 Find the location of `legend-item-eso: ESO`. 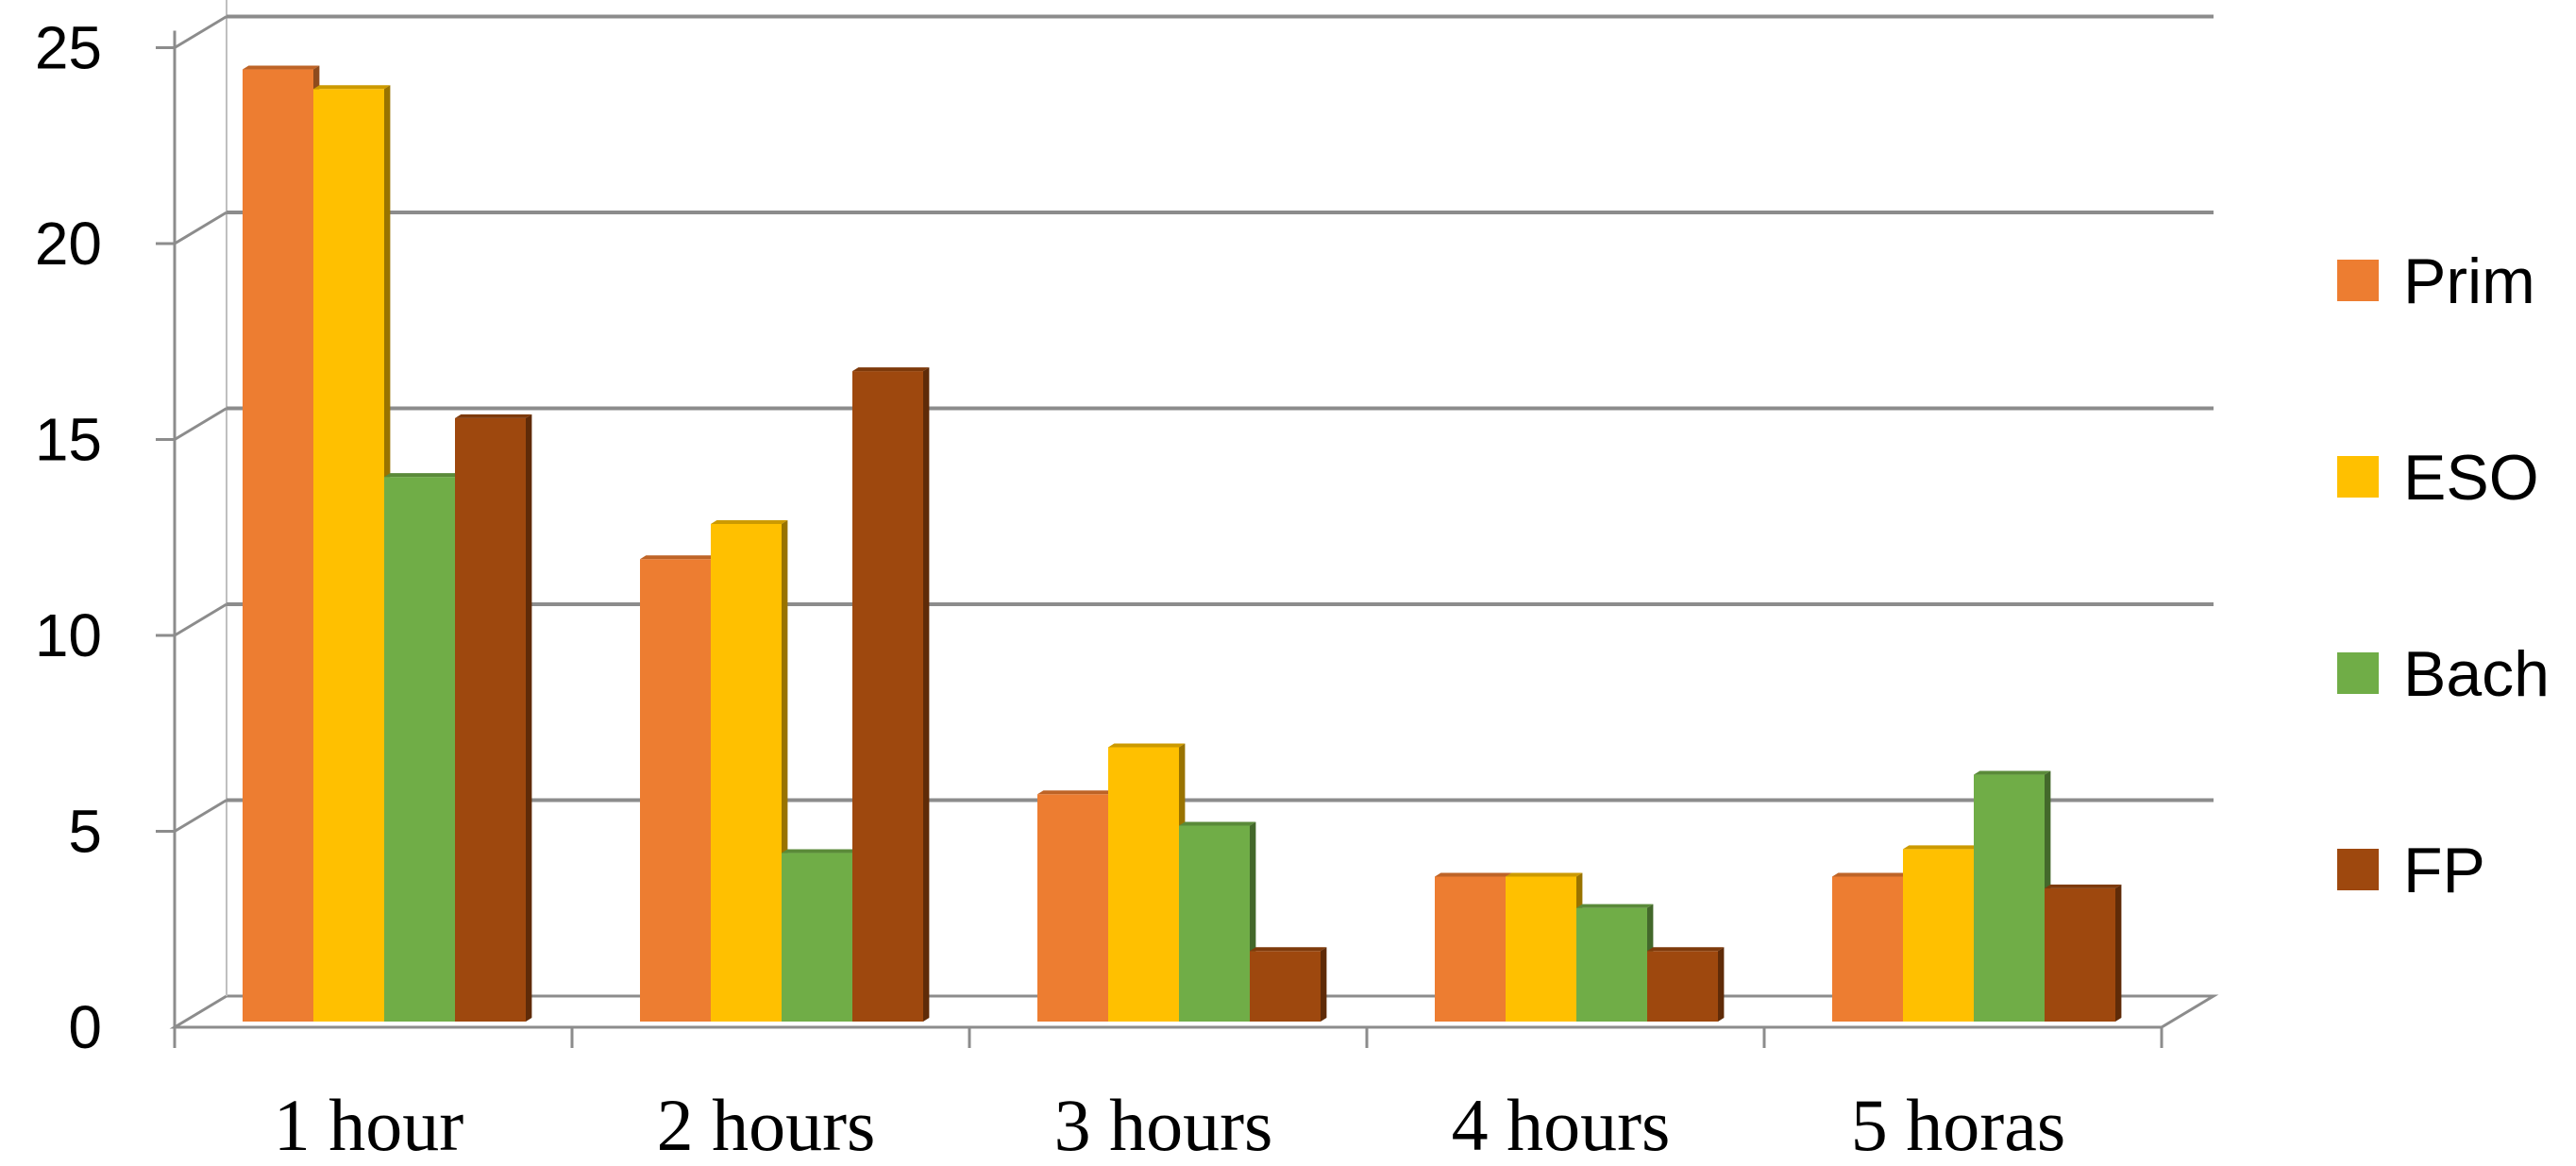

legend-item-eso: ESO is located at coordinates (2438, 478).